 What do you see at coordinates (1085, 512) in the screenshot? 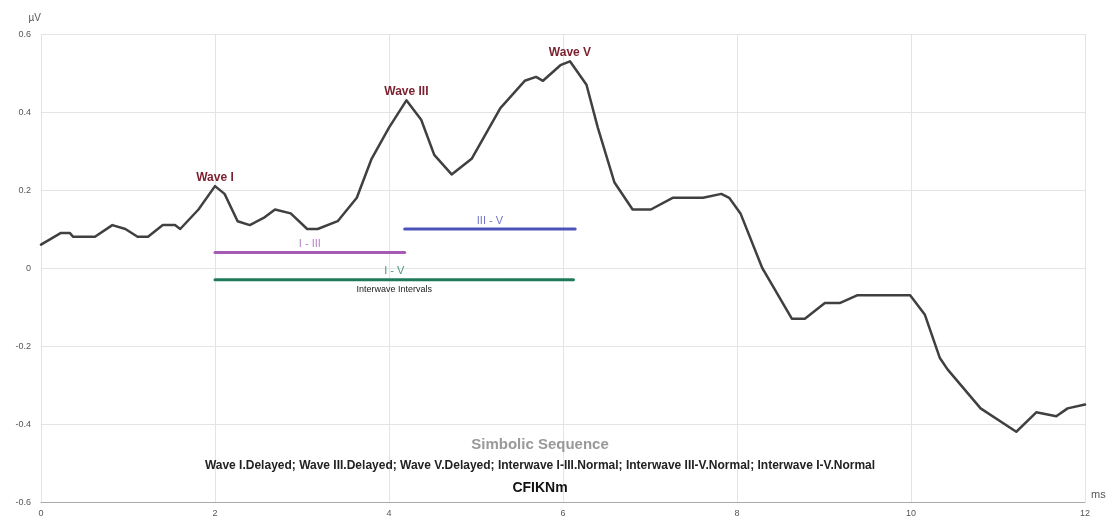
I see `x-tick-label: 12` at bounding box center [1085, 512].